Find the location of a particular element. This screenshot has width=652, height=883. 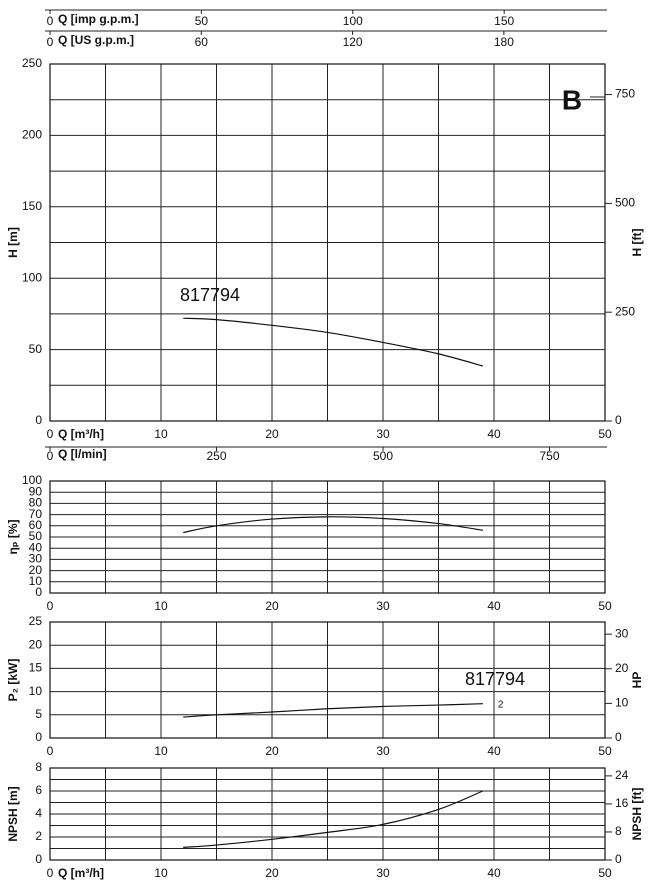

y2-tick-label: 8 is located at coordinates (618, 831).